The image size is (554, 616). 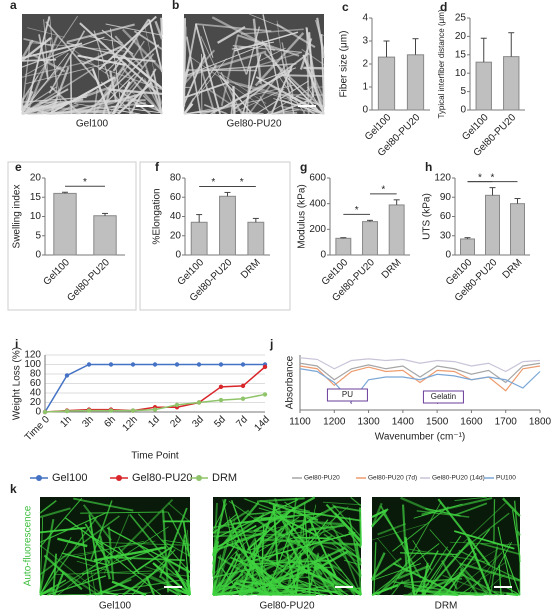 What do you see at coordinates (39, 478) in the screenshot?
I see `legend-marker` at bounding box center [39, 478].